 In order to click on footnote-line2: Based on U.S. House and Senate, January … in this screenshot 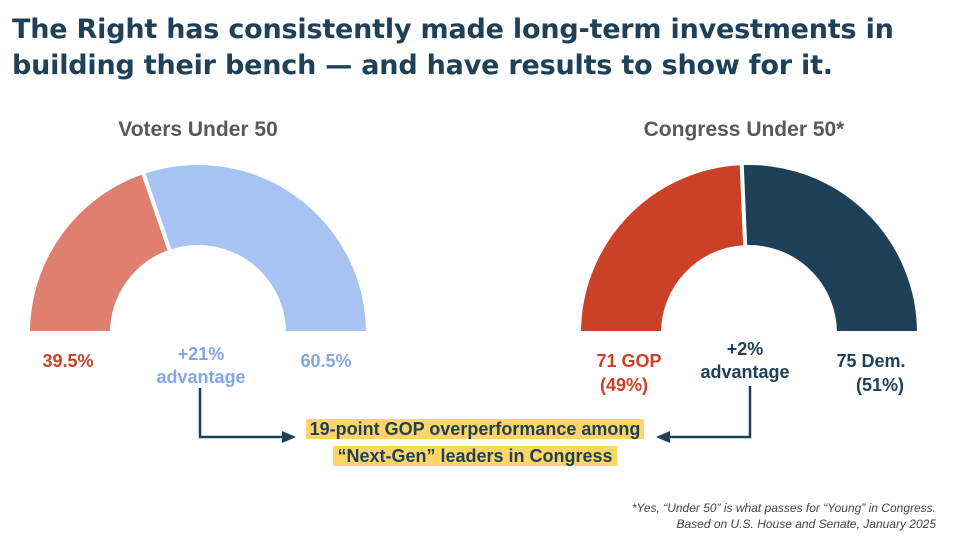, I will do `click(806, 524)`.